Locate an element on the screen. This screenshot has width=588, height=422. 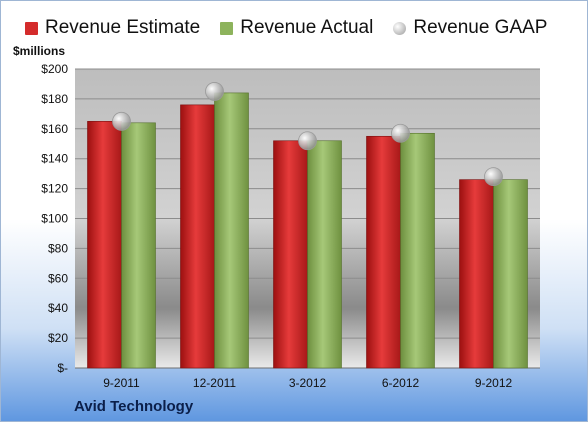
y-tick-label: $- is located at coordinates (62, 368).